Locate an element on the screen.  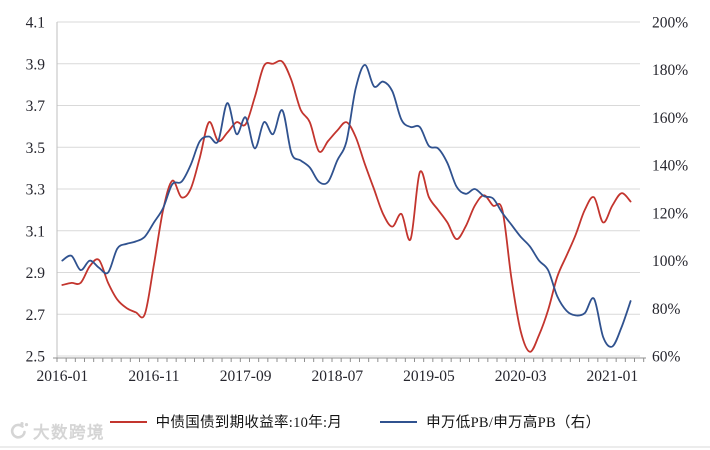
y-axis-label: 3.5 is located at coordinates (36, 148).